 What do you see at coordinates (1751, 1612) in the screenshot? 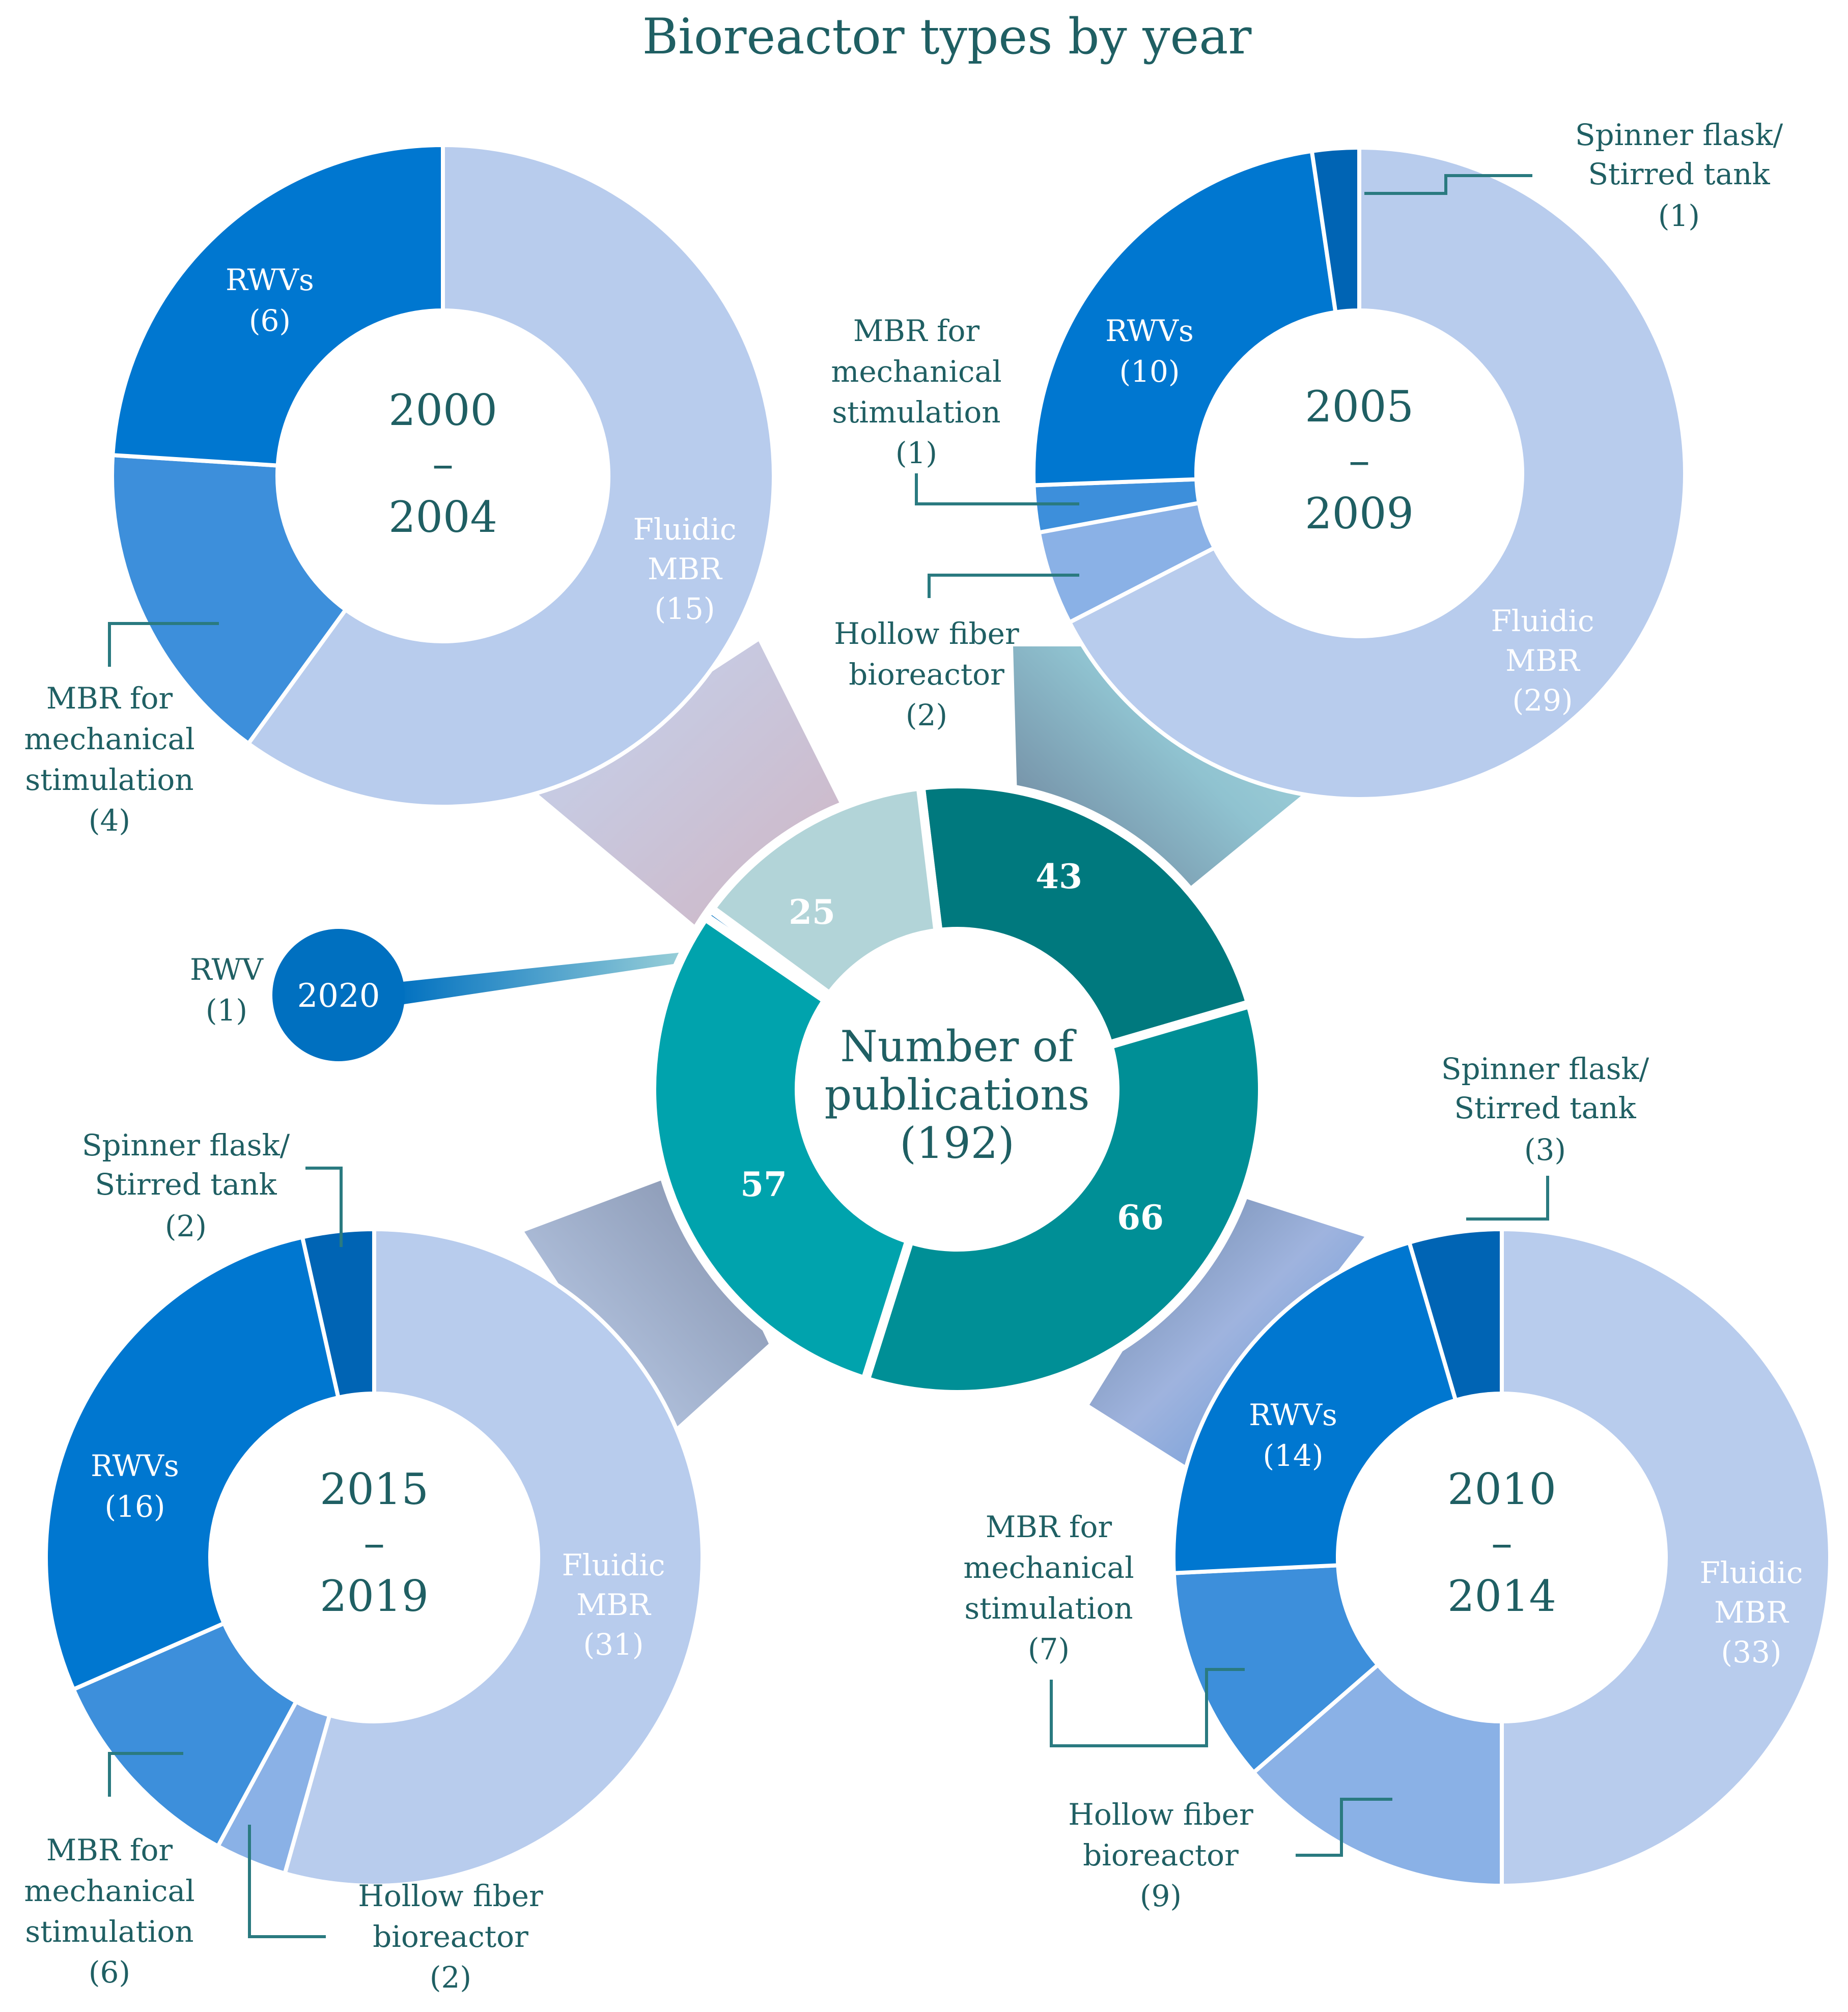
I see `d2010-fluidic-2: MBR` at bounding box center [1751, 1612].